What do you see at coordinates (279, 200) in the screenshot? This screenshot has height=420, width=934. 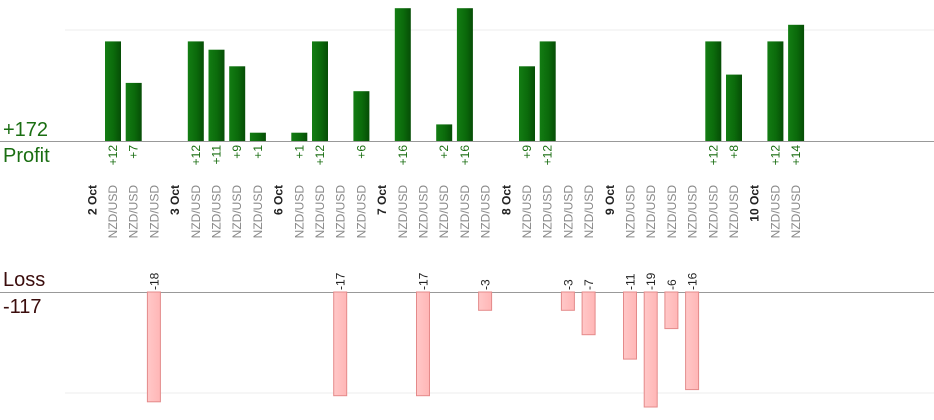 I see `day-tick-label: 6 Oct` at bounding box center [279, 200].